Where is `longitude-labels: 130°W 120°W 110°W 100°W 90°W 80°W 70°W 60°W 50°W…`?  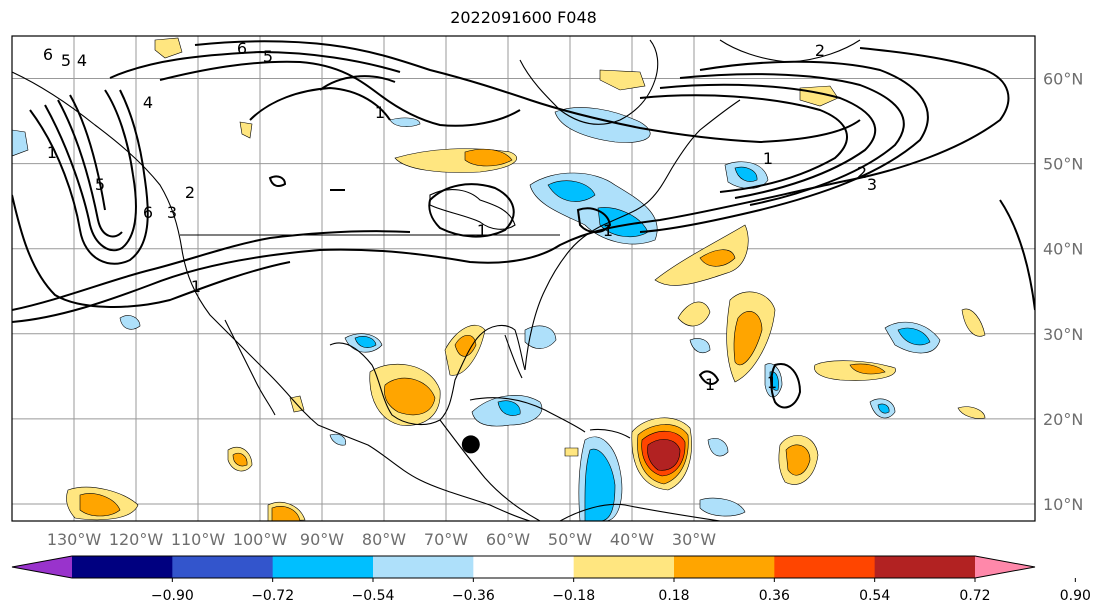
longitude-labels: 130°W 120°W 110°W 100°W 90°W 80°W 70°W 60°W 50°W… is located at coordinates (381, 539).